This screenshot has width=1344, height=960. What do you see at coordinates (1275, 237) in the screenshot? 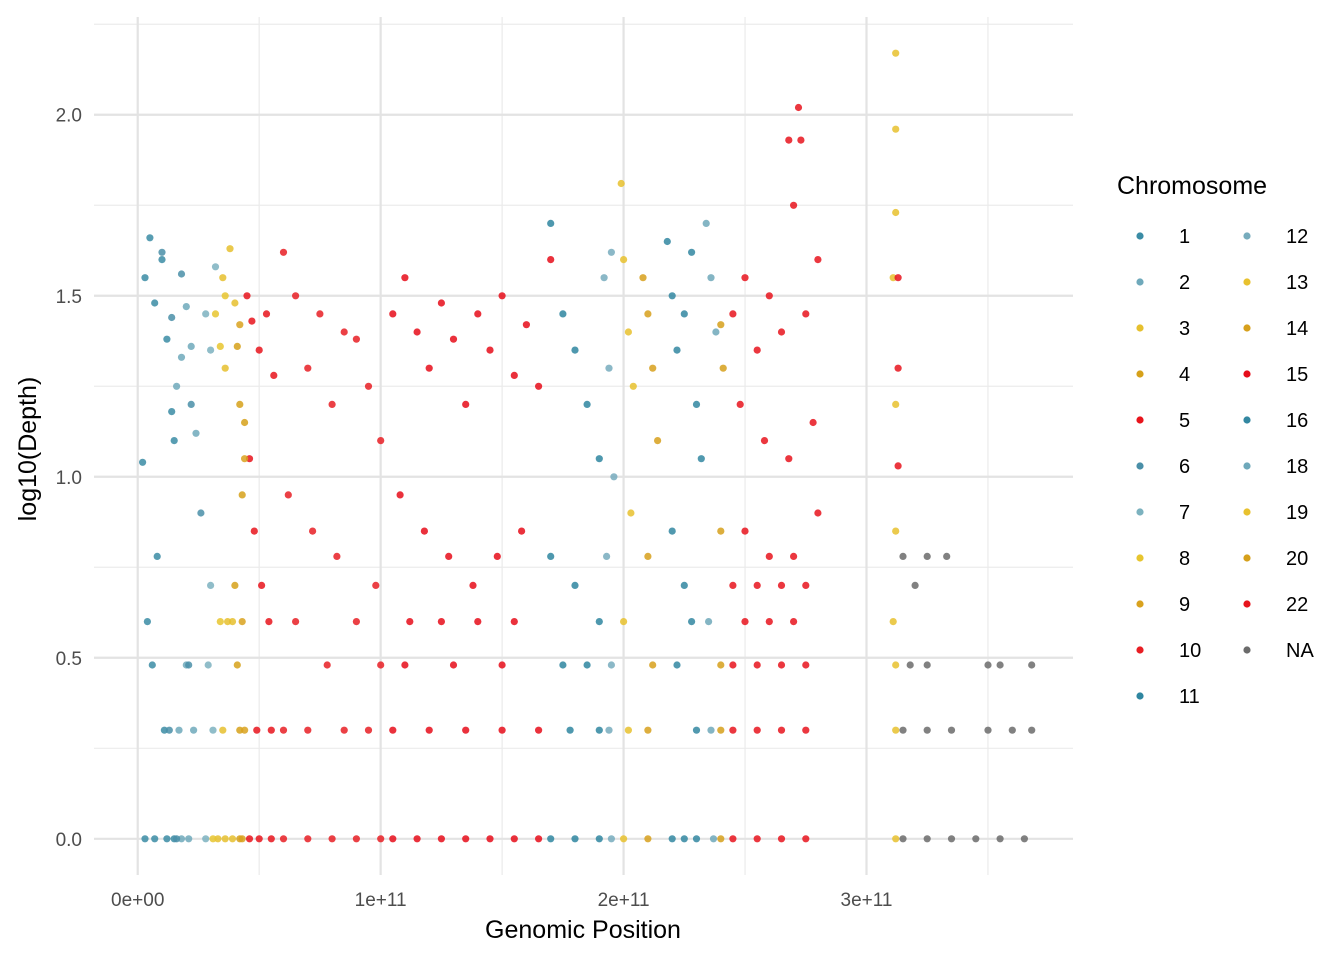
I see `legend-item: 12` at bounding box center [1275, 237].